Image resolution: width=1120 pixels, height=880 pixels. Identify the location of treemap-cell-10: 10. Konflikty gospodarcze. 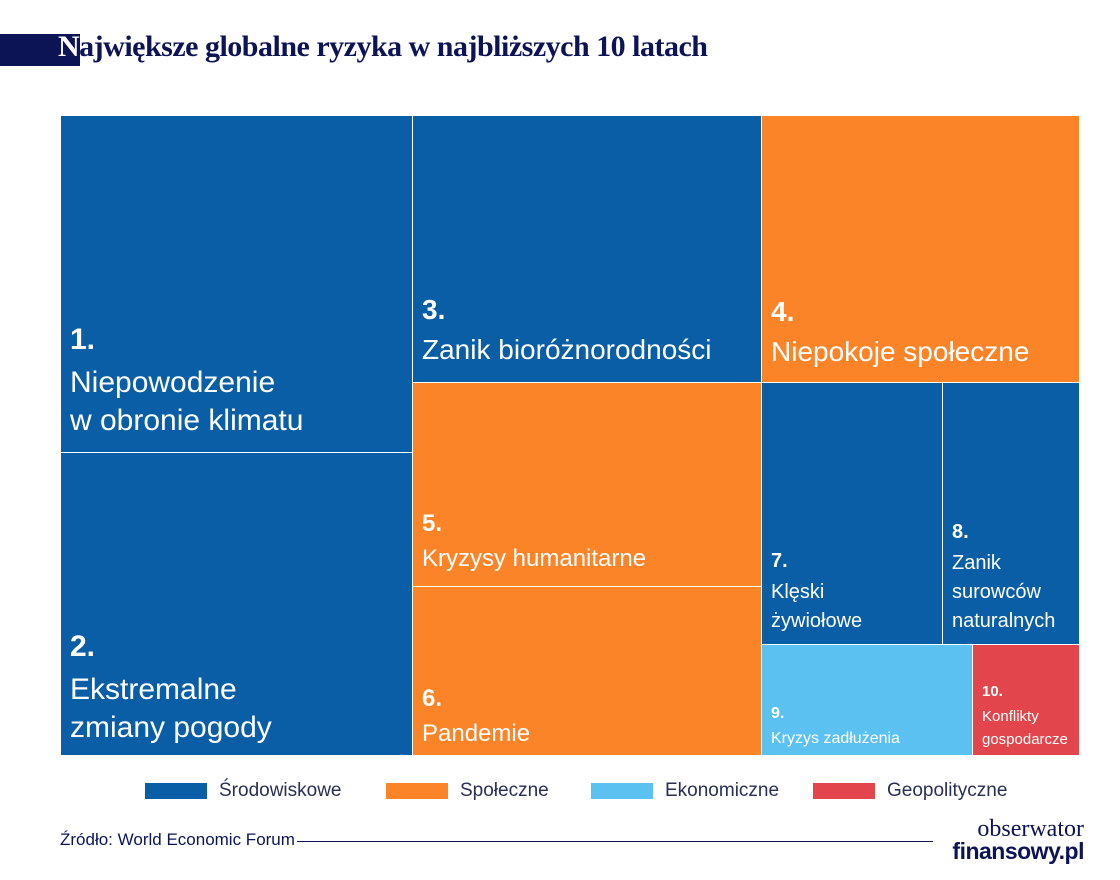
(1026, 700).